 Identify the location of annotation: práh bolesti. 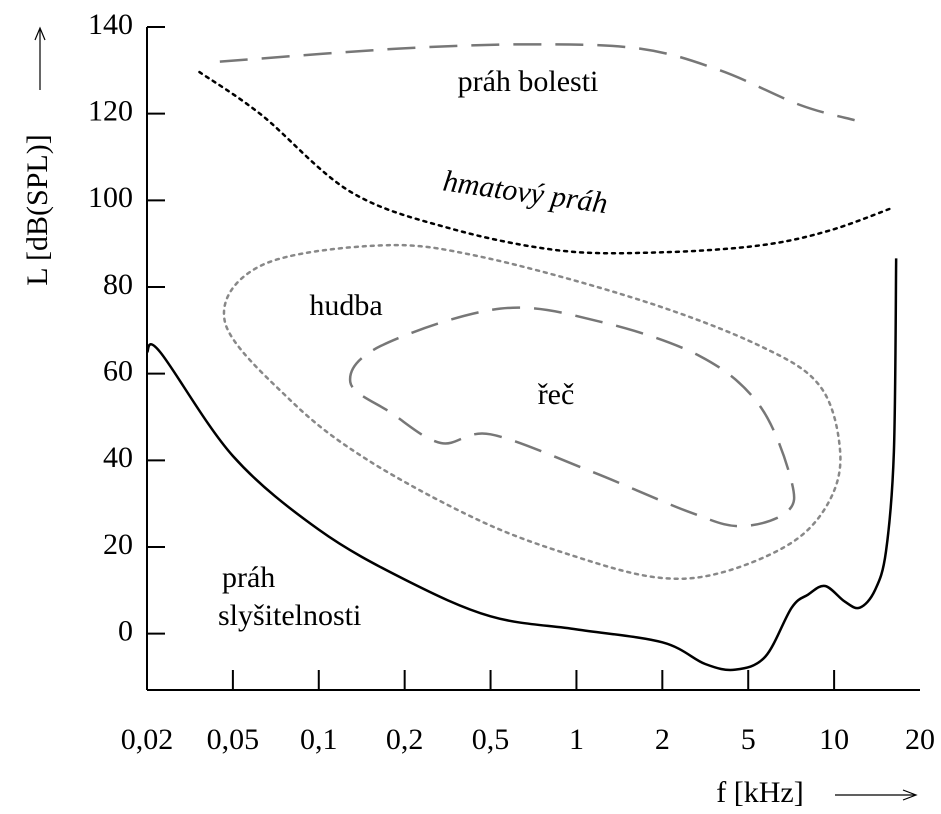
(528, 81).